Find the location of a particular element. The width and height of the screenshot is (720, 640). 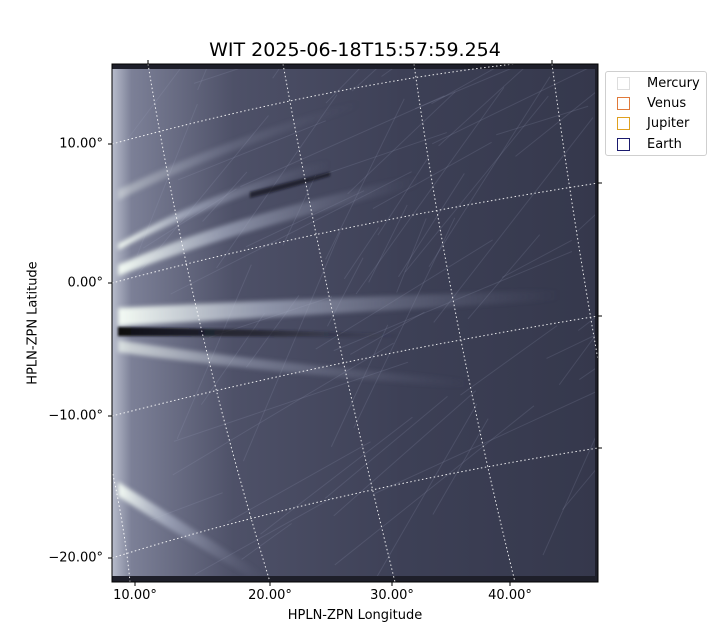

x-tick-label: 30.00° is located at coordinates (392, 595).